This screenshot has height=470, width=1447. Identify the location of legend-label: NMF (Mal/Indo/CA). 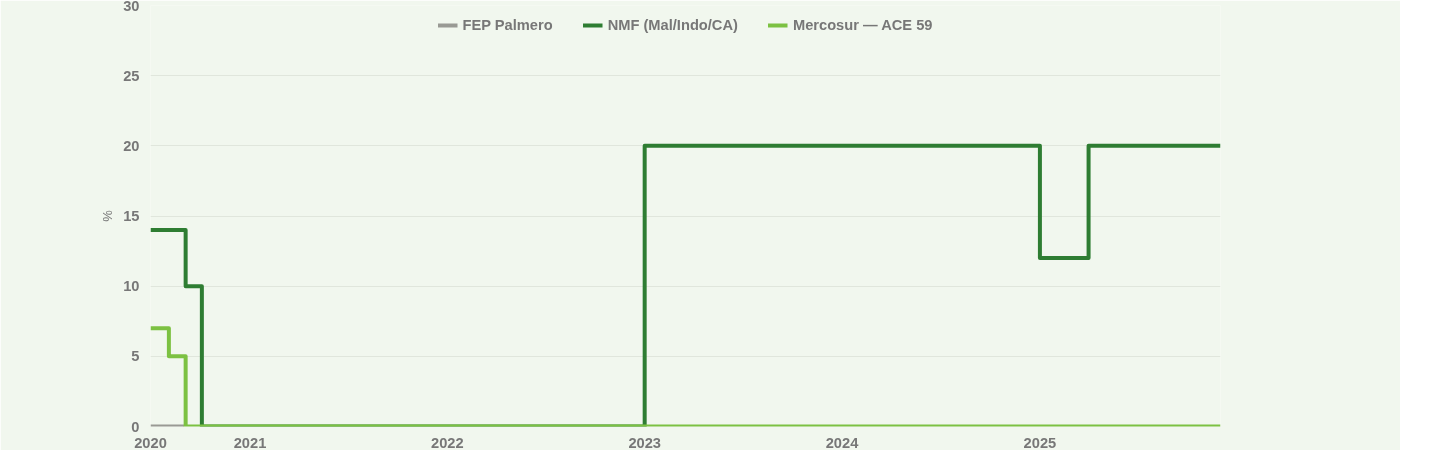
(672, 25).